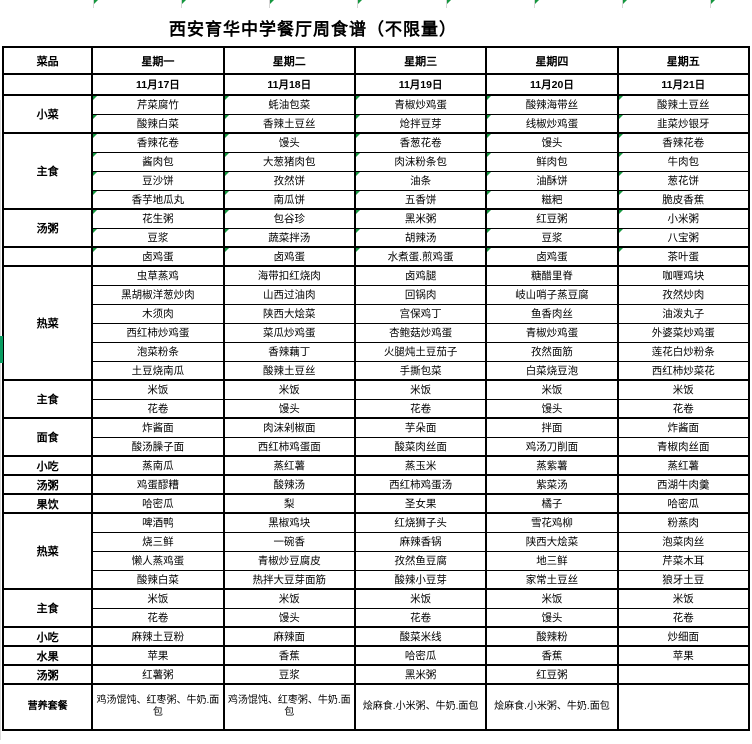 The image size is (752, 744). I want to click on menu-cell-text: 蒸南瓜, so click(158, 466).